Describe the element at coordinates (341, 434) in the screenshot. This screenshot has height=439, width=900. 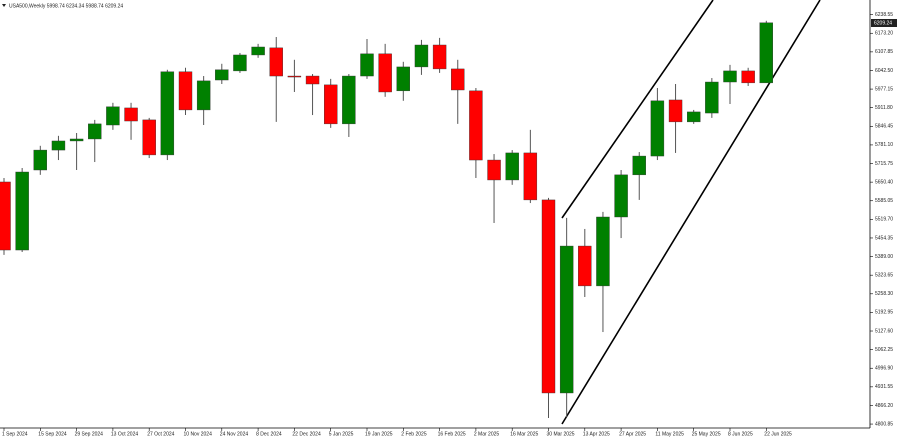
I see `x-tick-label: 5 Jan 2025` at that location.